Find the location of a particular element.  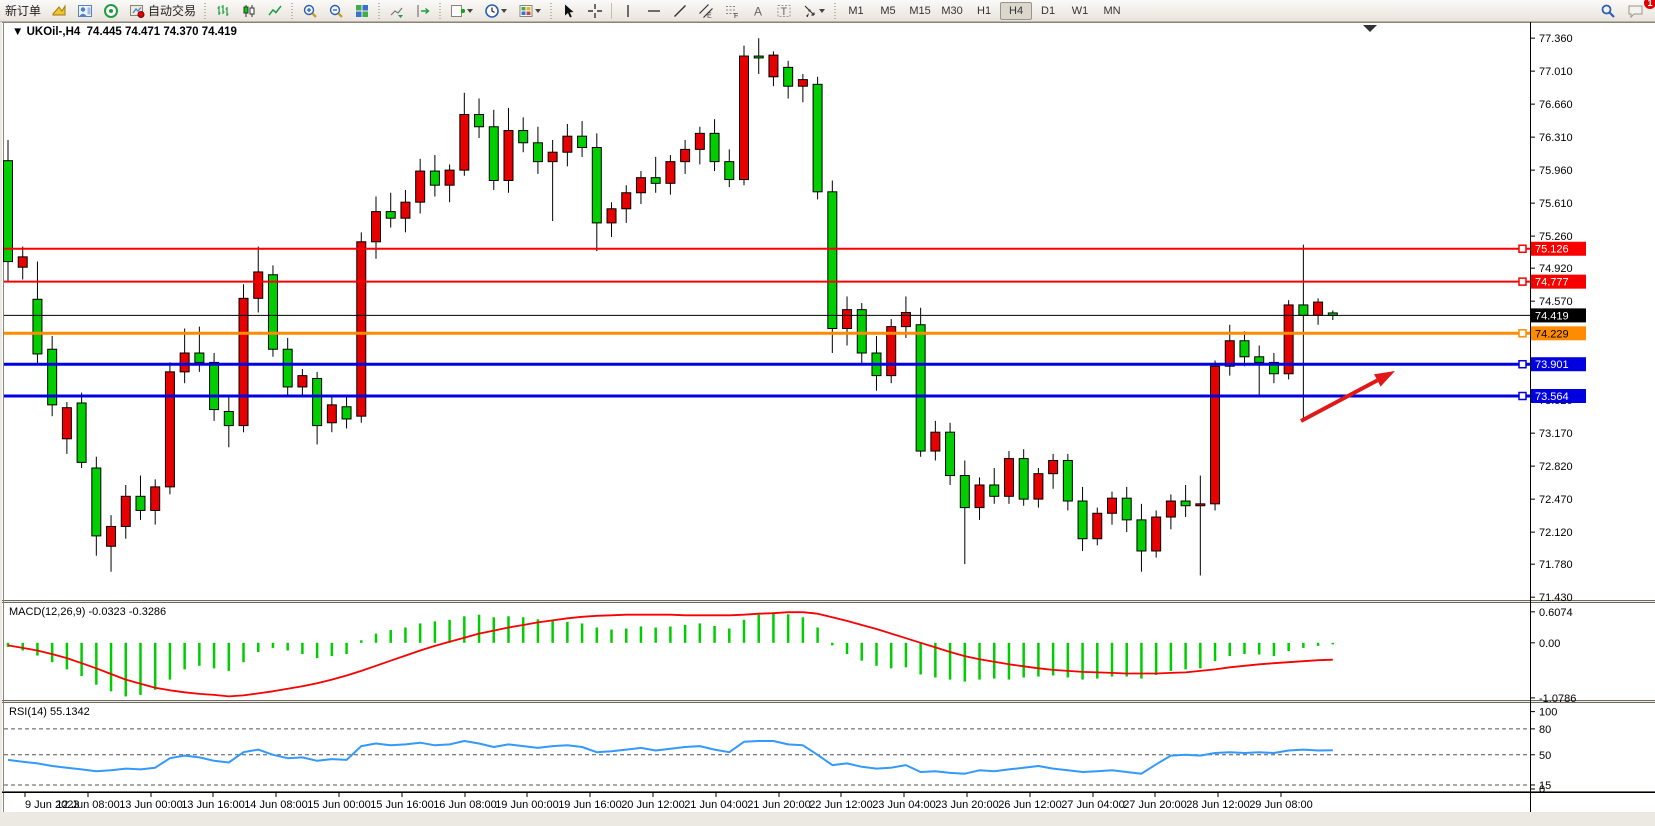

zoom-out-icon is located at coordinates (336, 11).